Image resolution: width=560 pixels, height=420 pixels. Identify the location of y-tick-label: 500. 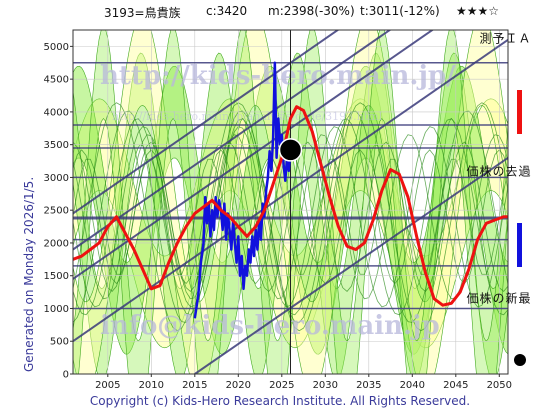
(59, 342).